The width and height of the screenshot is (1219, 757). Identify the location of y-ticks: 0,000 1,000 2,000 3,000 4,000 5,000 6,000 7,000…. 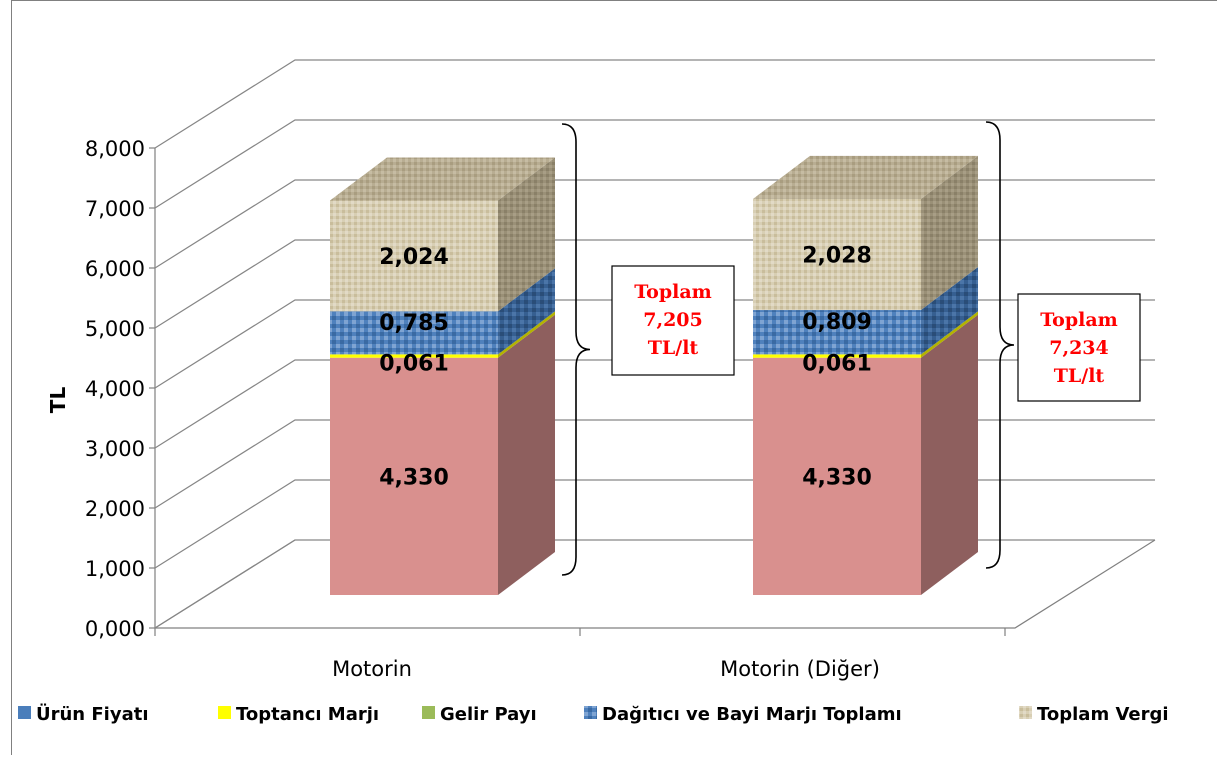
(115, 389).